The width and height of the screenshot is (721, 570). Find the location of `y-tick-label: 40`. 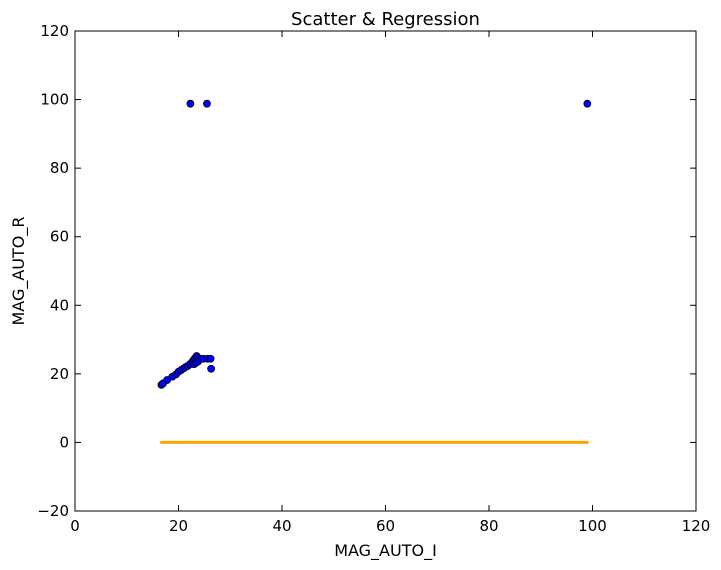

y-tick-label: 40 is located at coordinates (59, 305).